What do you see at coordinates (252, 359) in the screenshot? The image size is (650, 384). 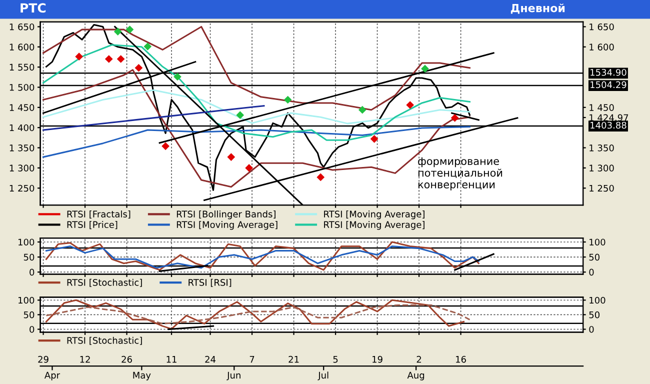 I see `x-tick-label: 7` at bounding box center [252, 359].